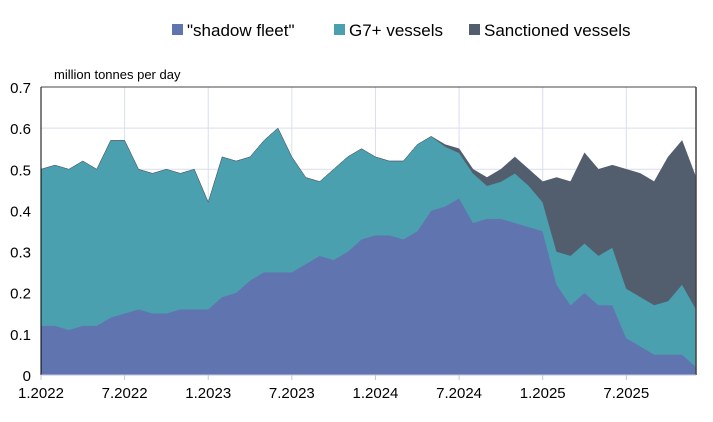 This screenshot has width=713, height=422. What do you see at coordinates (117, 74) in the screenshot?
I see `y-axis-label: million tonnes per day` at bounding box center [117, 74].